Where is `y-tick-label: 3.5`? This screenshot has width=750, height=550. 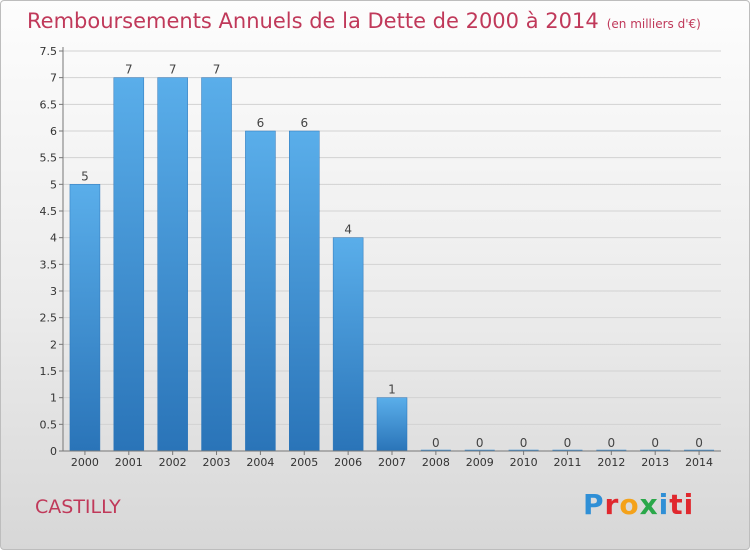
y-tick-label: 3.5 is located at coordinates (49, 264).